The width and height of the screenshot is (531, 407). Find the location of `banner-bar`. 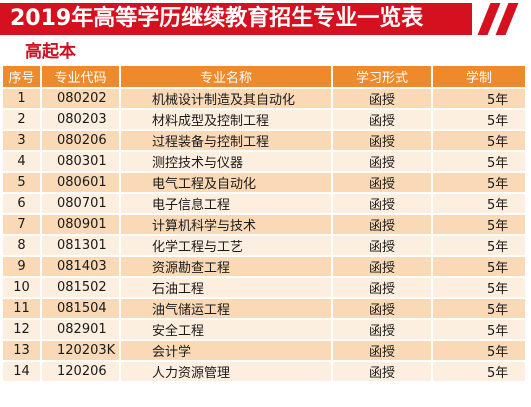

banner-bar is located at coordinates (236, 19).